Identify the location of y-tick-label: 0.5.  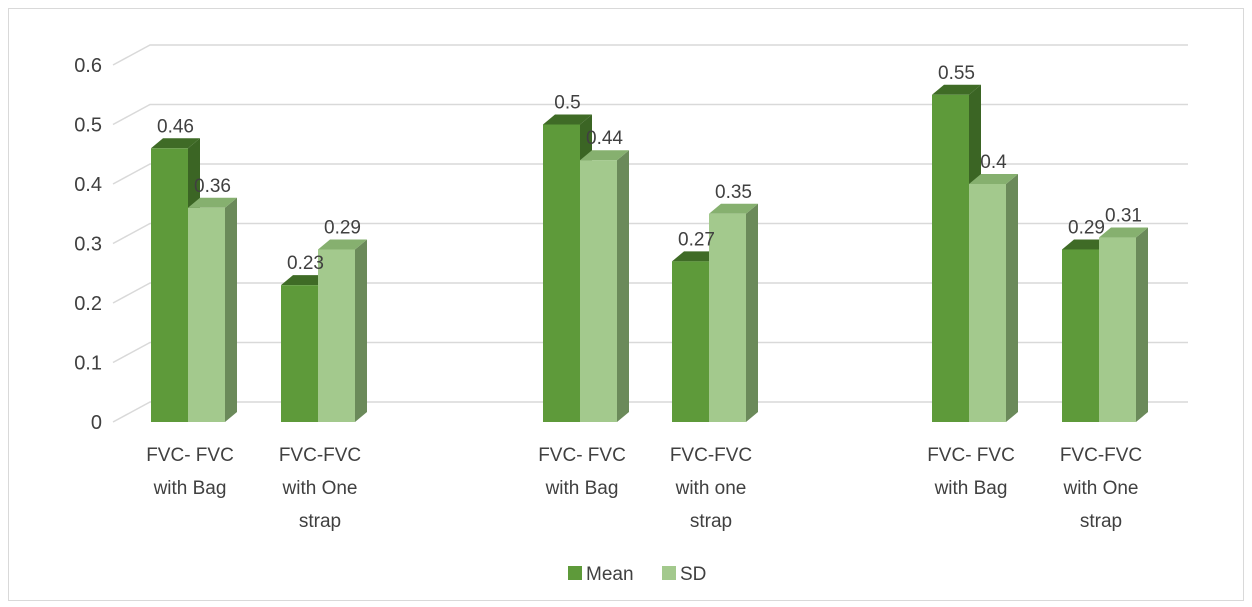
(88, 126).